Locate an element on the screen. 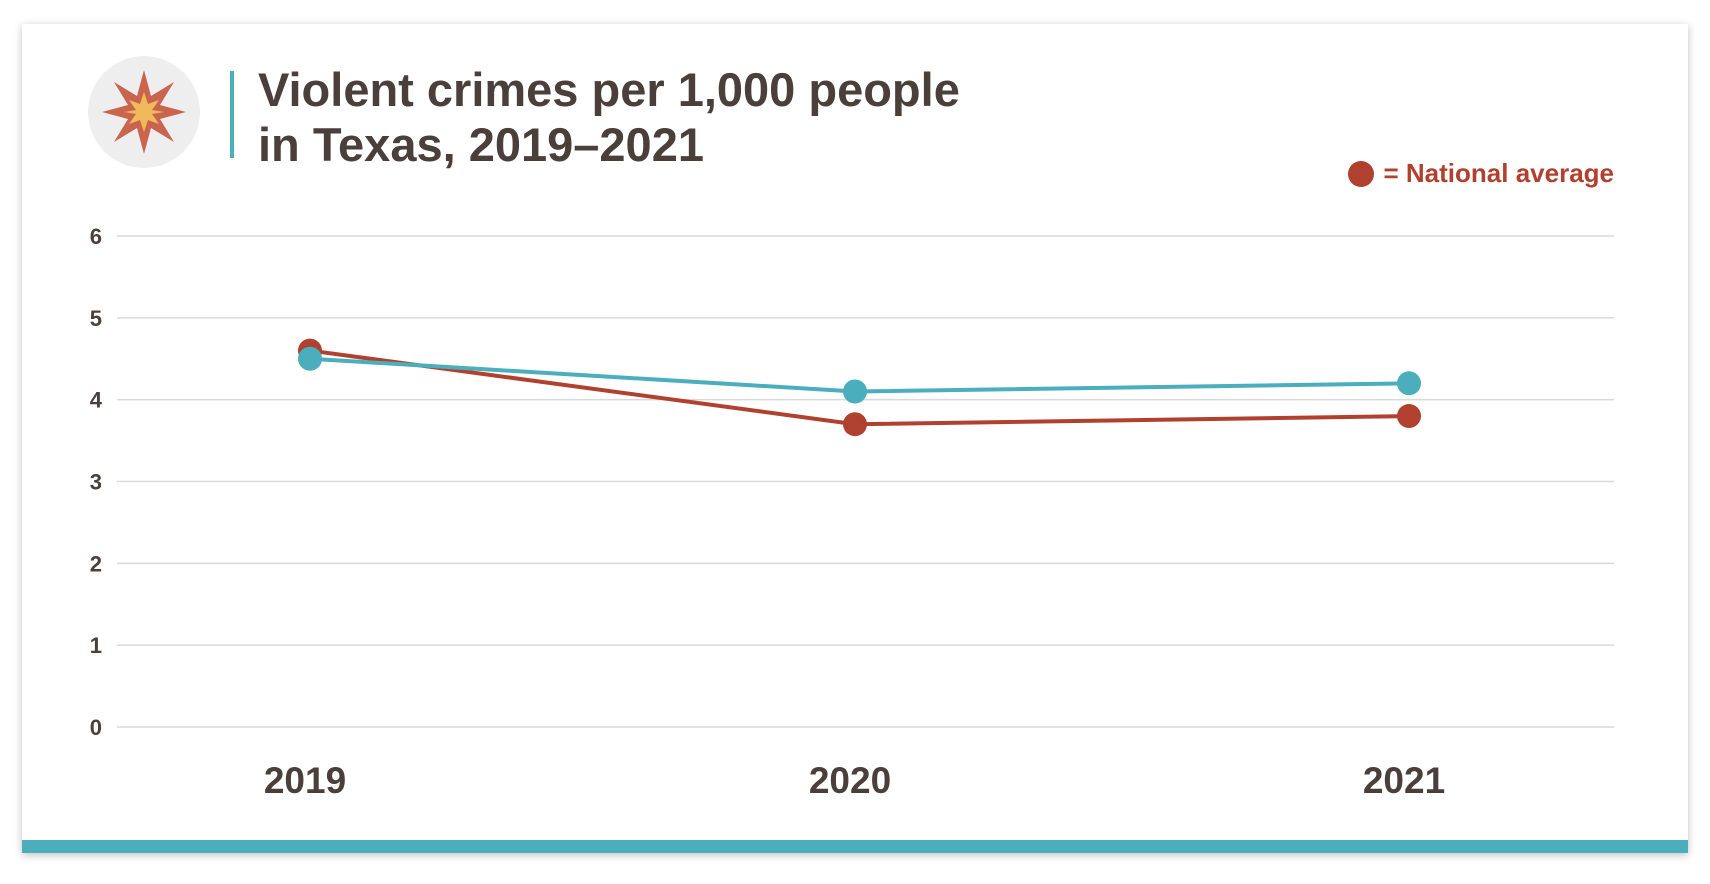  legend-national-dot is located at coordinates (1360, 173).